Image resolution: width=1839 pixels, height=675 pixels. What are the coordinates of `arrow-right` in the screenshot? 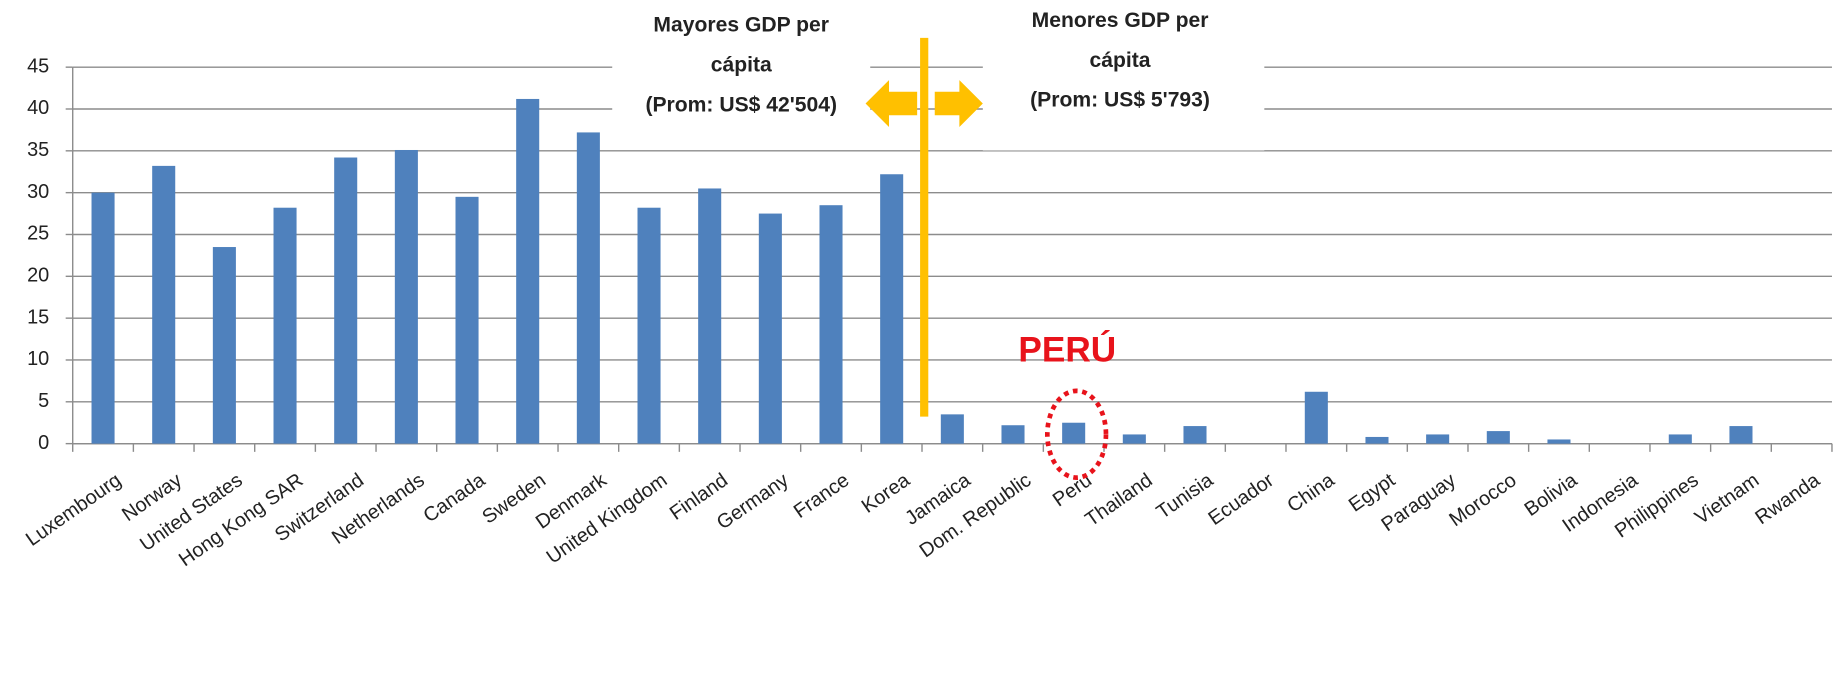 It's located at (958, 103).